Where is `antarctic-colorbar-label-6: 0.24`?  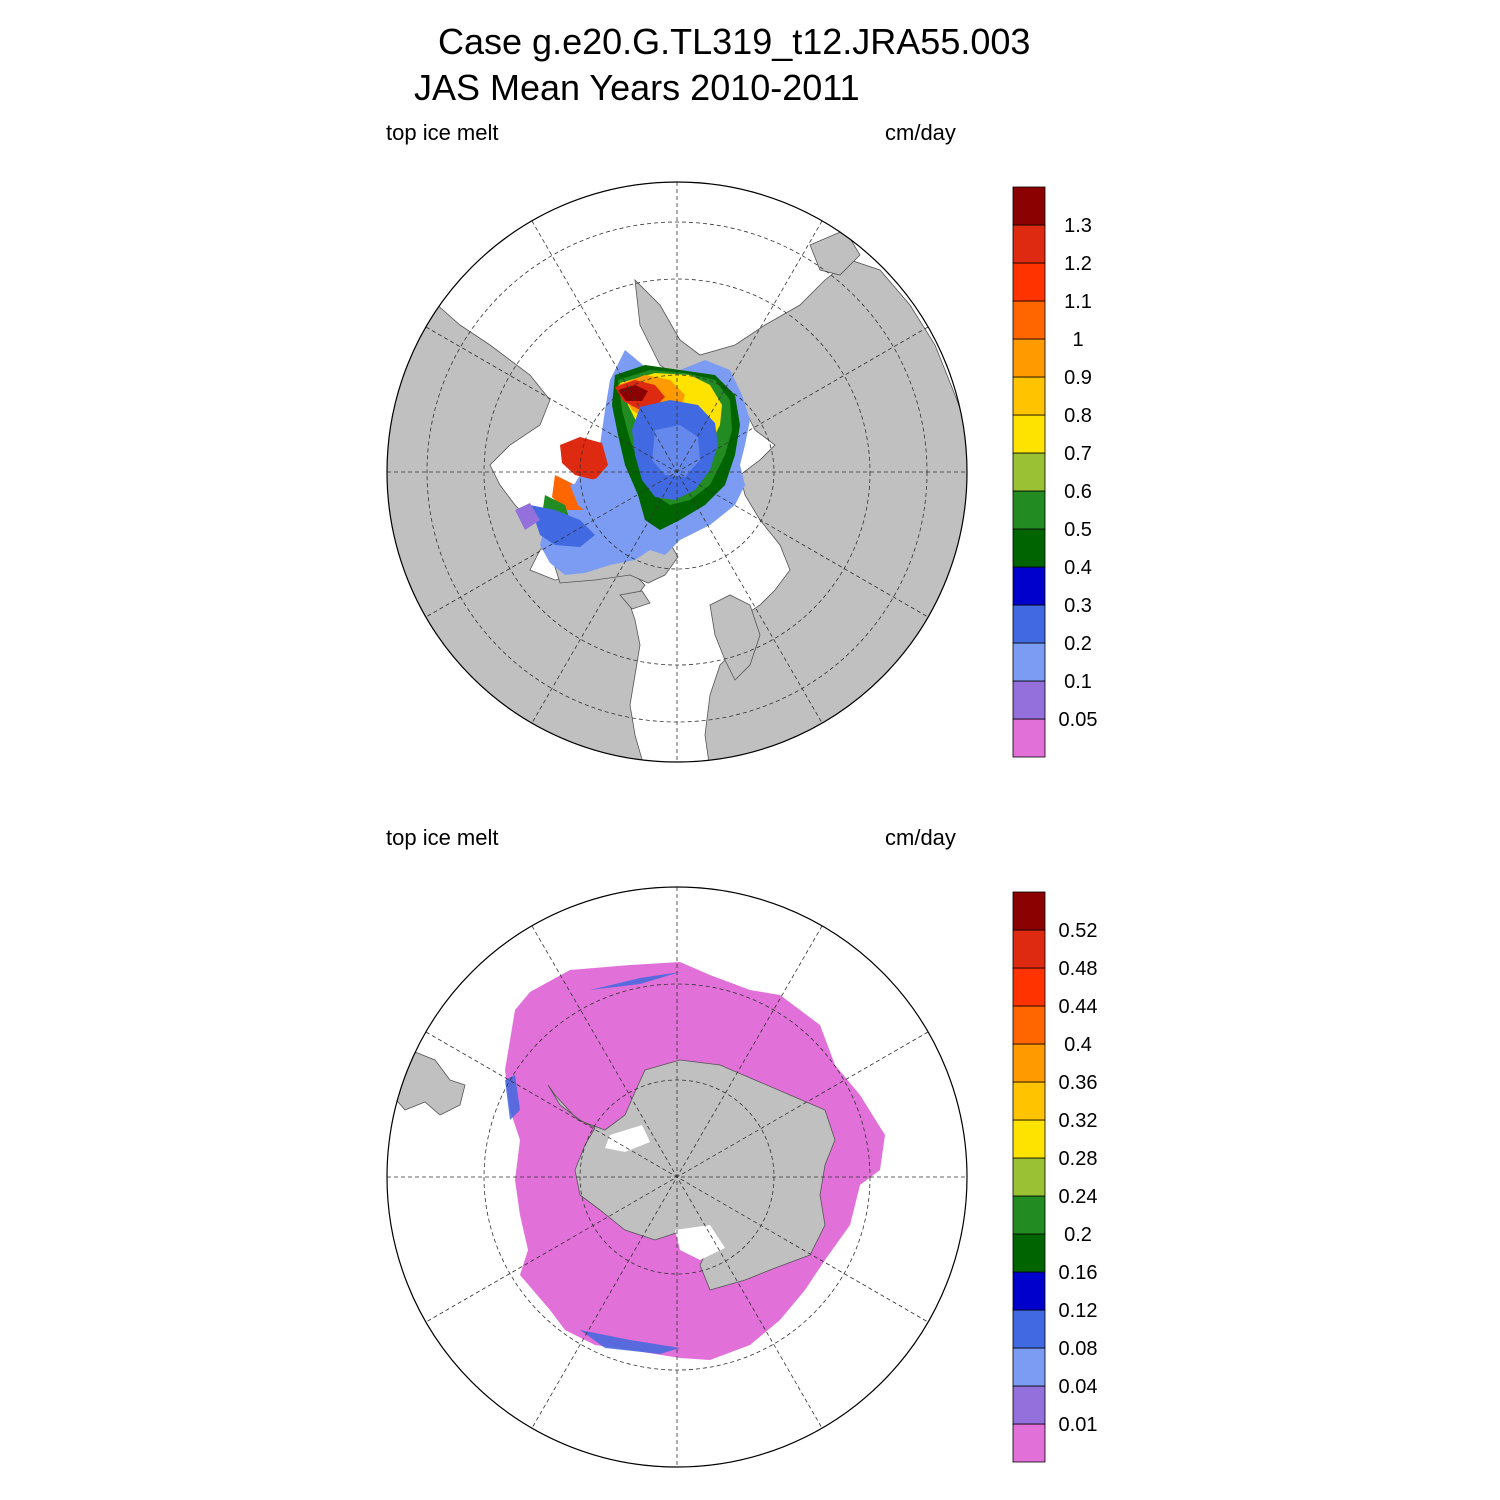 antarctic-colorbar-label-6: 0.24 is located at coordinates (1078, 1197).